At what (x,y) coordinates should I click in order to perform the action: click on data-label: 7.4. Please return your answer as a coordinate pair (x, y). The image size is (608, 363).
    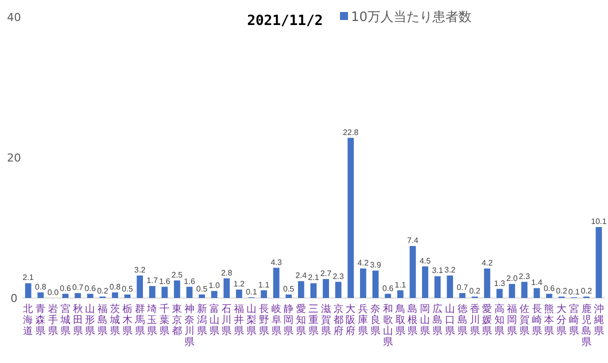
    Looking at the image, I should click on (412, 241).